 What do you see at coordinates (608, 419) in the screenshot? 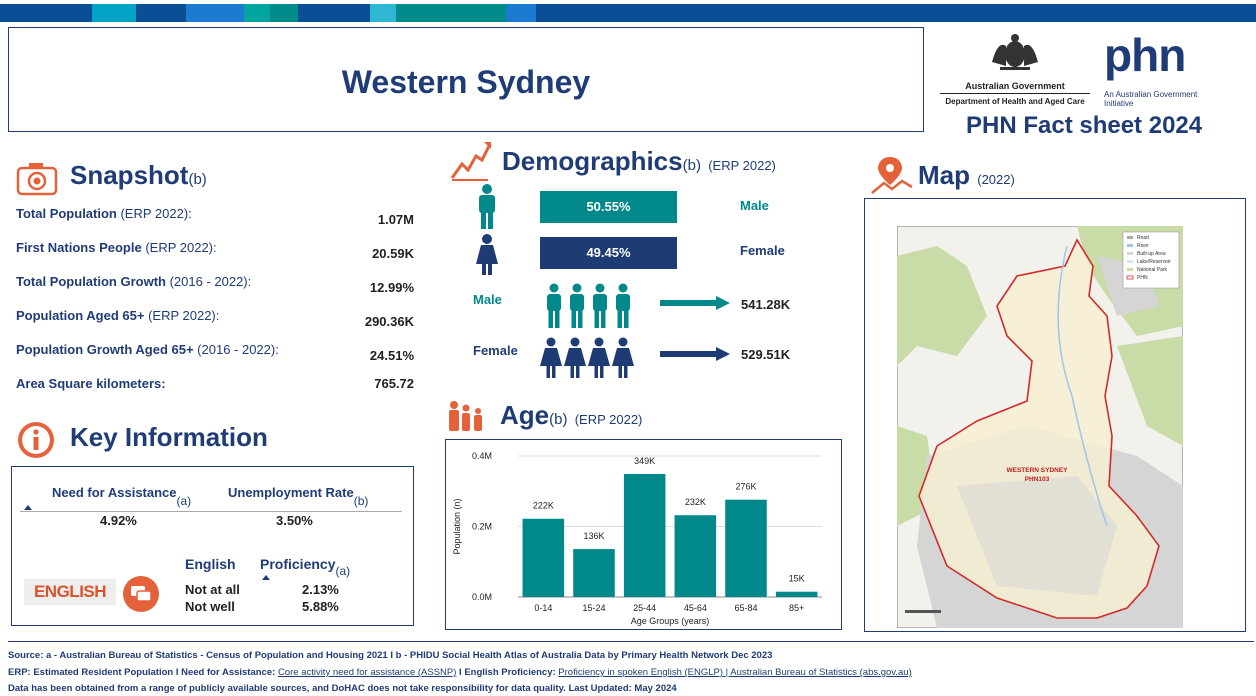
I see `age-note: (ERP 2022)` at bounding box center [608, 419].